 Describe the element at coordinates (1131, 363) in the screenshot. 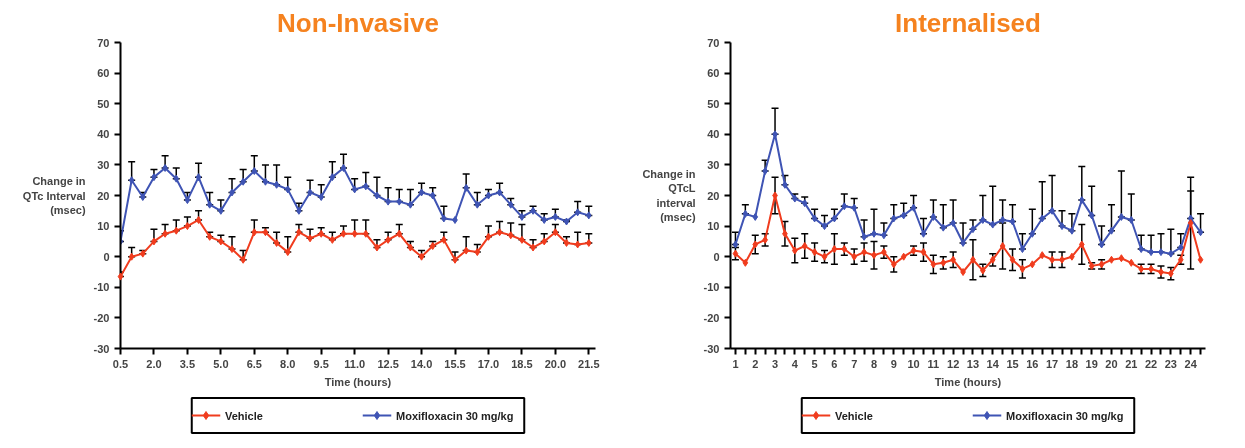

I see `x-tick-label: 21` at that location.